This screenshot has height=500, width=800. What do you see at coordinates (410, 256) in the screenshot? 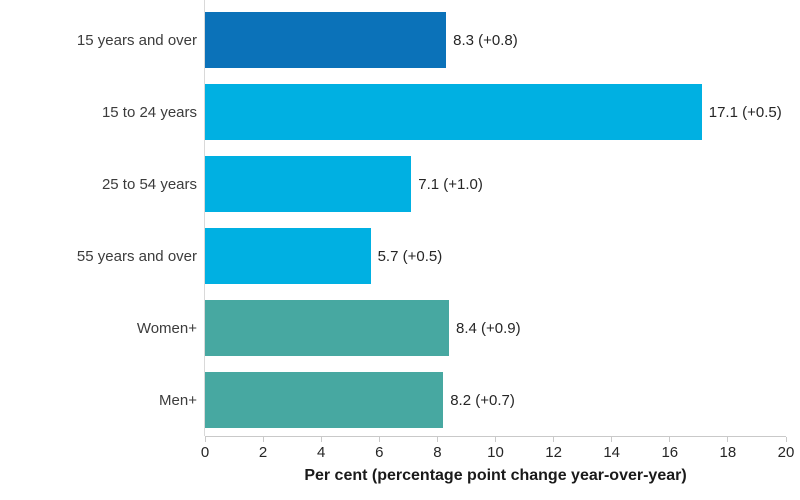
I see `value-label: 5.7 (+0.5)` at bounding box center [410, 256].